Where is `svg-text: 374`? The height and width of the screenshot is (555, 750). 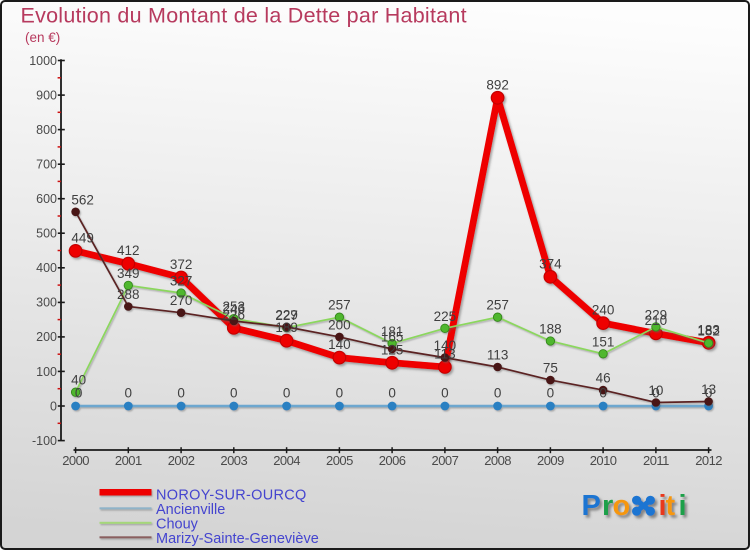
svg-text: 374 is located at coordinates (550, 263).